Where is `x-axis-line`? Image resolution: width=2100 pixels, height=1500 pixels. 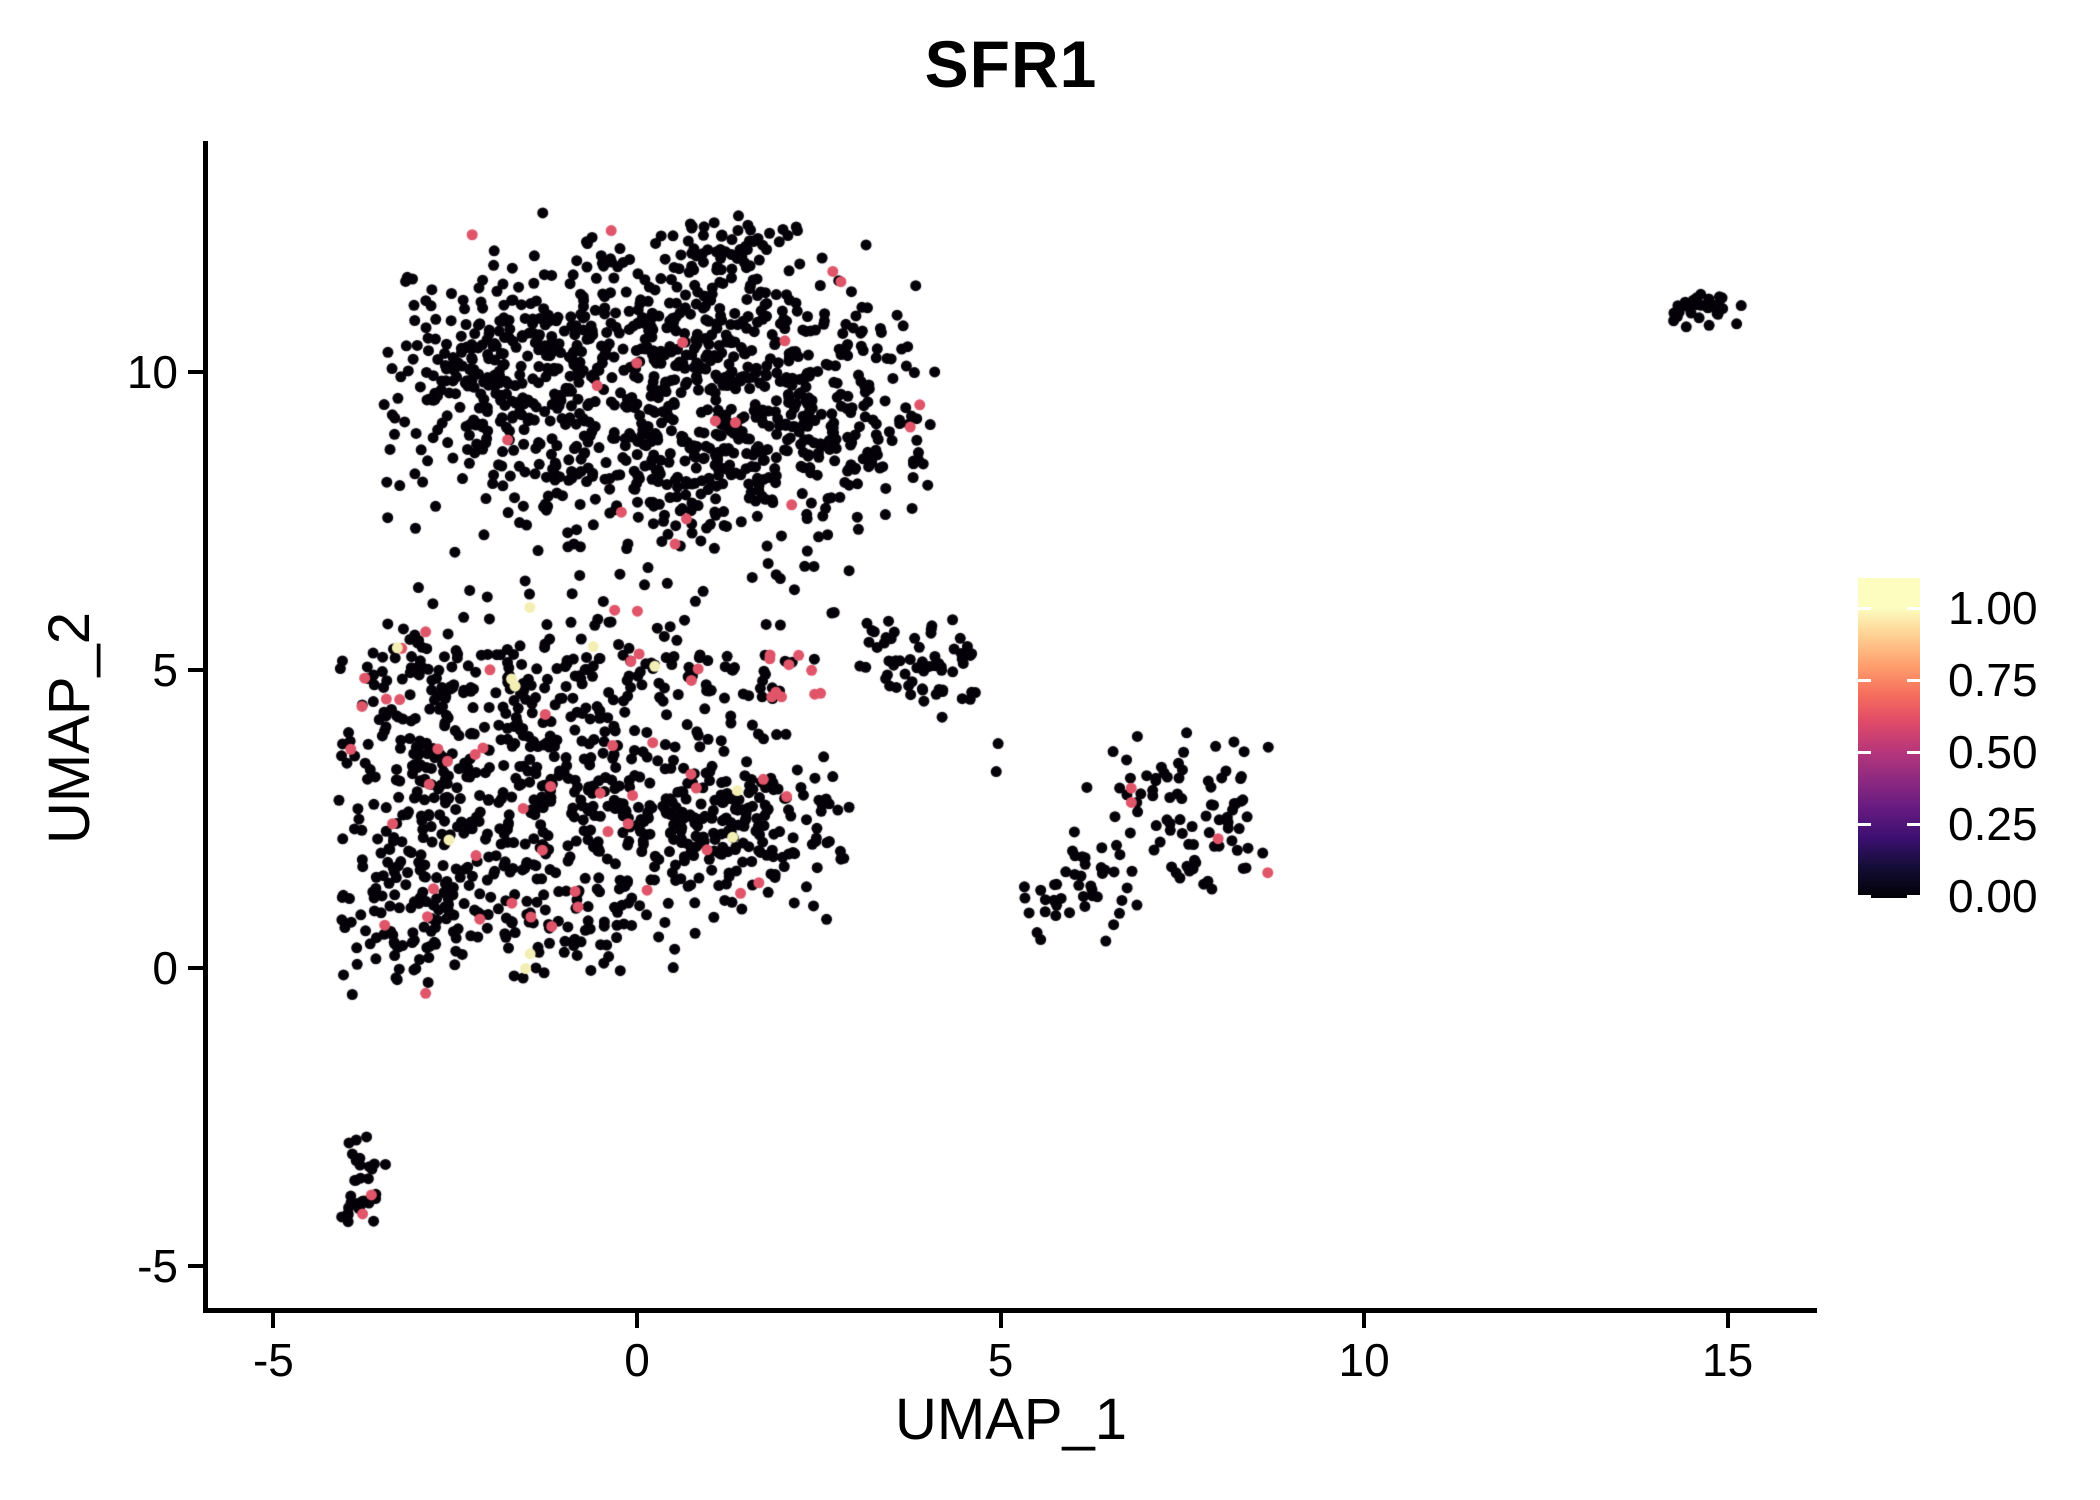
x-axis-line is located at coordinates (1010, 1310).